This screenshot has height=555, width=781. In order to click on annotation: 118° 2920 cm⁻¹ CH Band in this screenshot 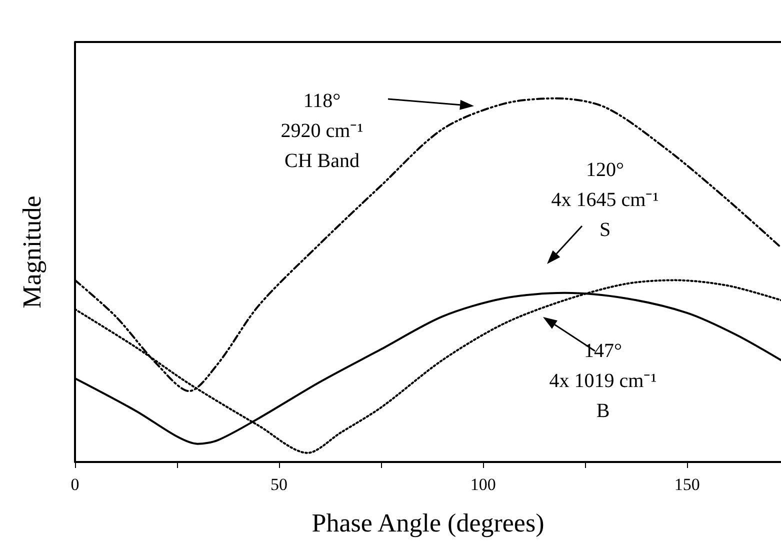, I will do `click(322, 131)`.